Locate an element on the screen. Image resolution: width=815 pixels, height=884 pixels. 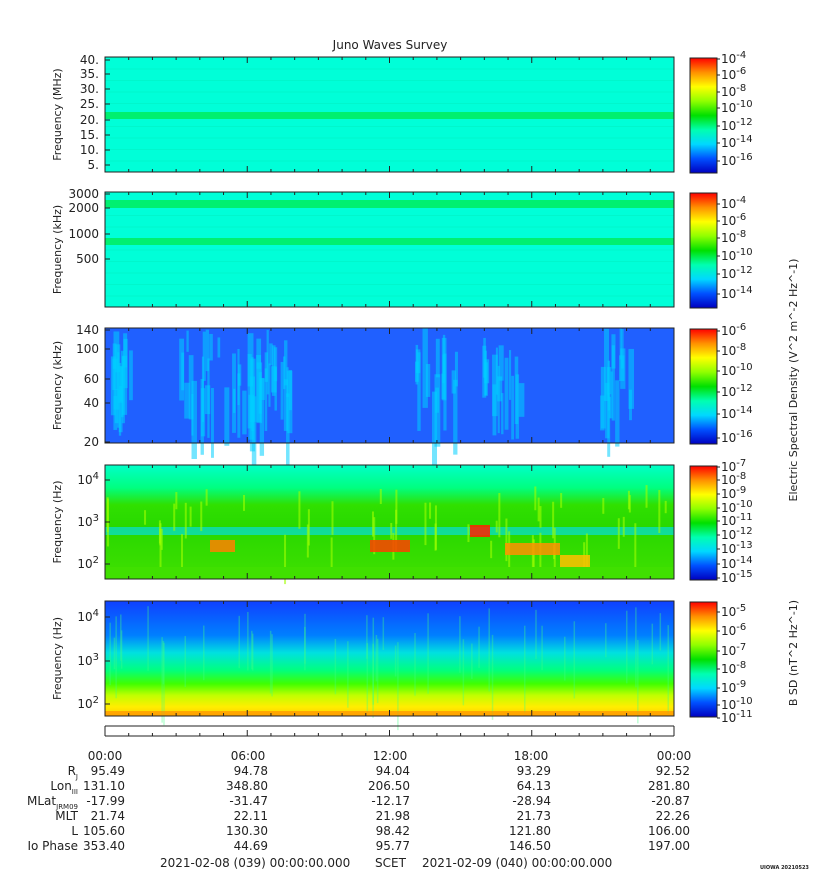
uiowa-stamp: UIOWA 20210523 is located at coordinates (784, 868).